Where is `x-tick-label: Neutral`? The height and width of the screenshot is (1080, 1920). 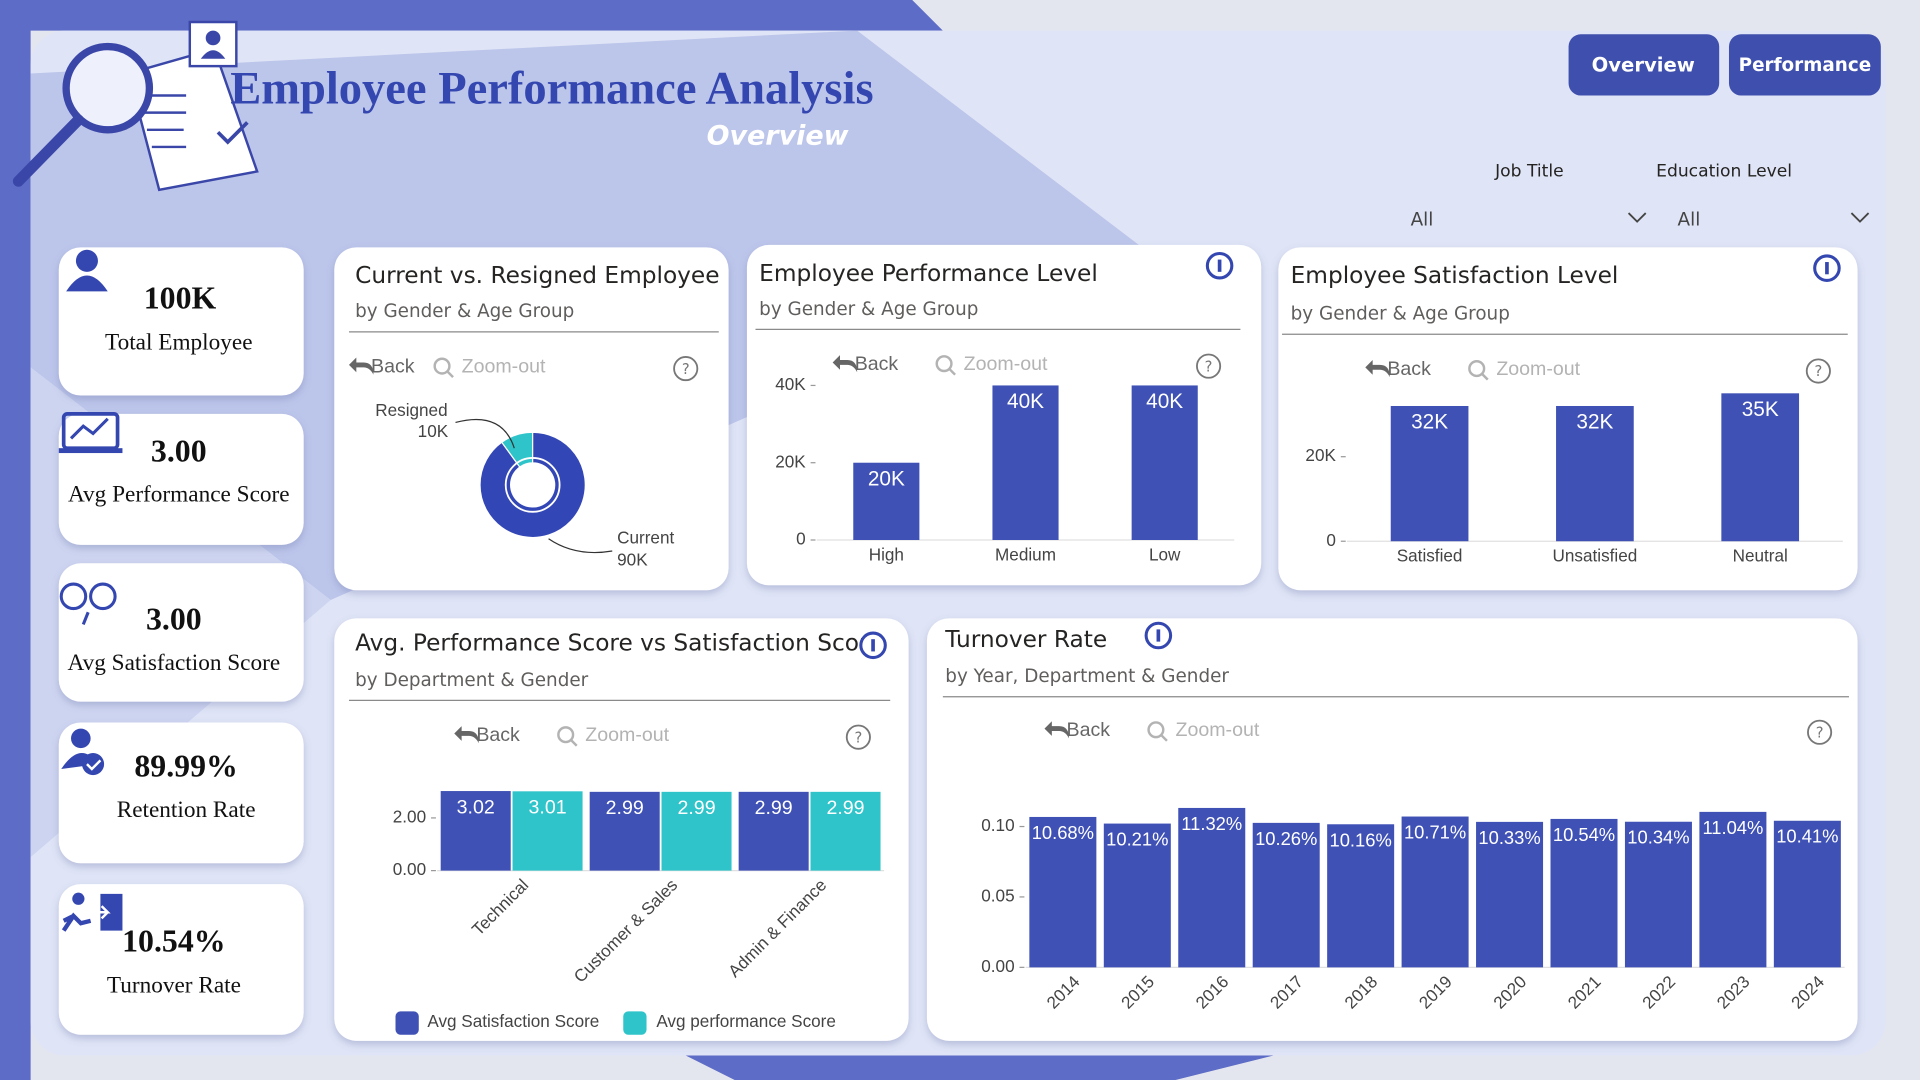
x-tick-label: Neutral is located at coordinates (1760, 556).